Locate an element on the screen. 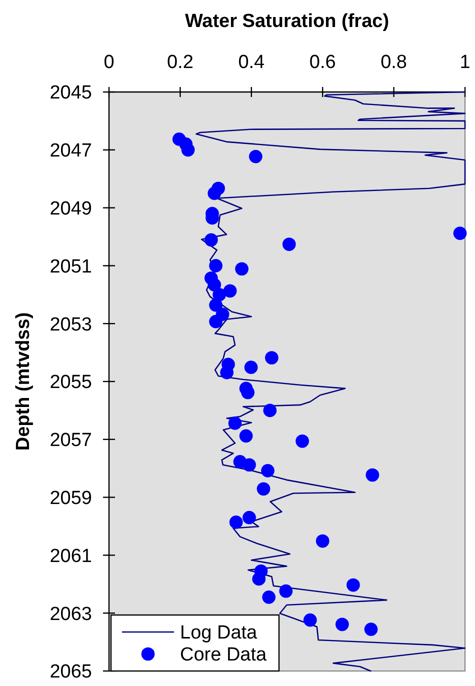 Image resolution: width=475 pixels, height=686 pixels. y-axis-title: Depth (mtvdss) is located at coordinates (23, 381).